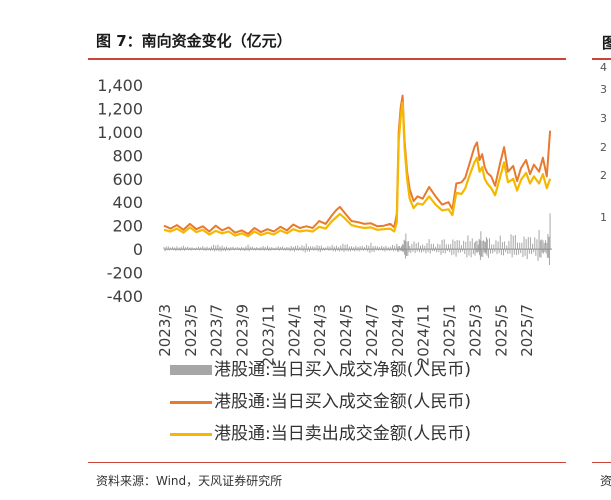 Image resolution: width=611 pixels, height=500 pixels. What do you see at coordinates (342, 434) in the screenshot?
I see `legend-label: 港股通:当日卖出成交金额(人民币)` at bounding box center [342, 434].